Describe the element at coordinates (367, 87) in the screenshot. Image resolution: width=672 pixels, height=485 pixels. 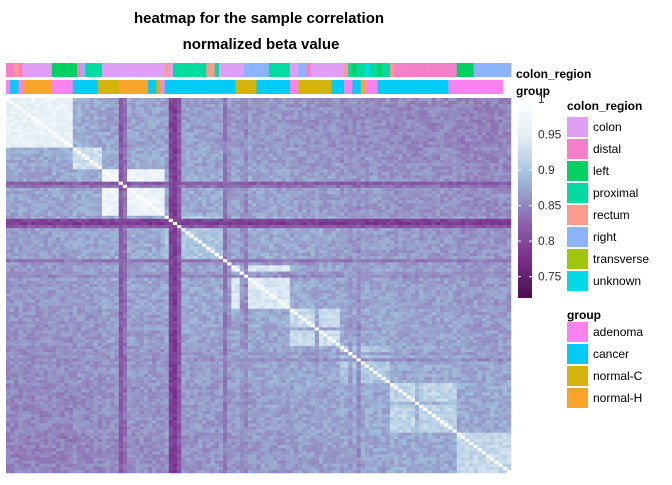
I see `annotation-cell-group` at that location.